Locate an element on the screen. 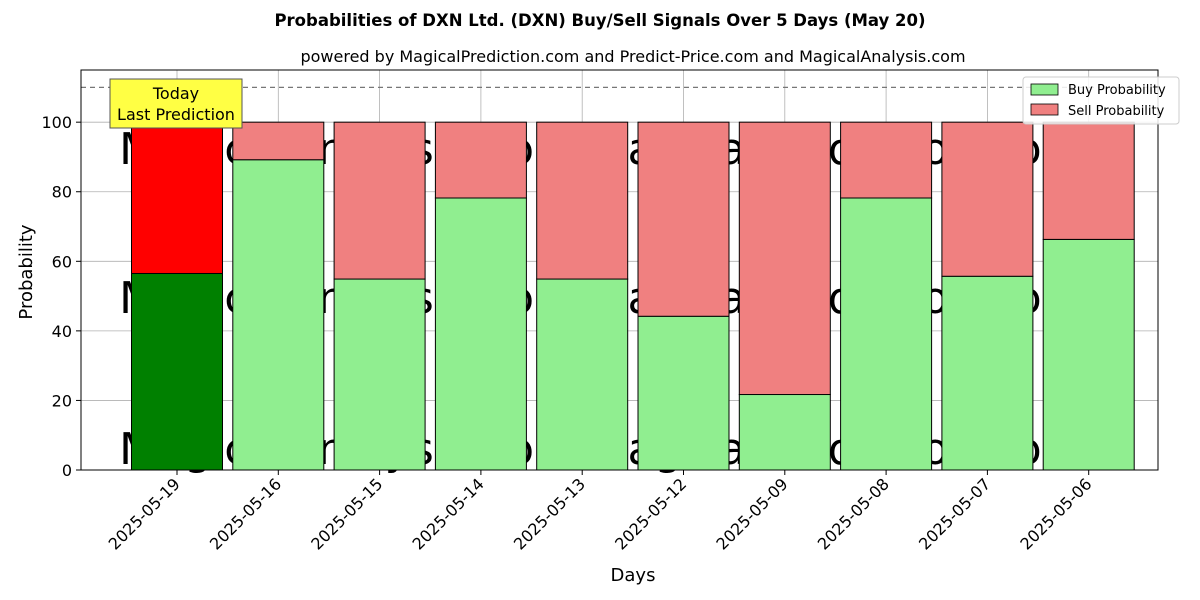  y-tick-label: 60 is located at coordinates (62, 261).